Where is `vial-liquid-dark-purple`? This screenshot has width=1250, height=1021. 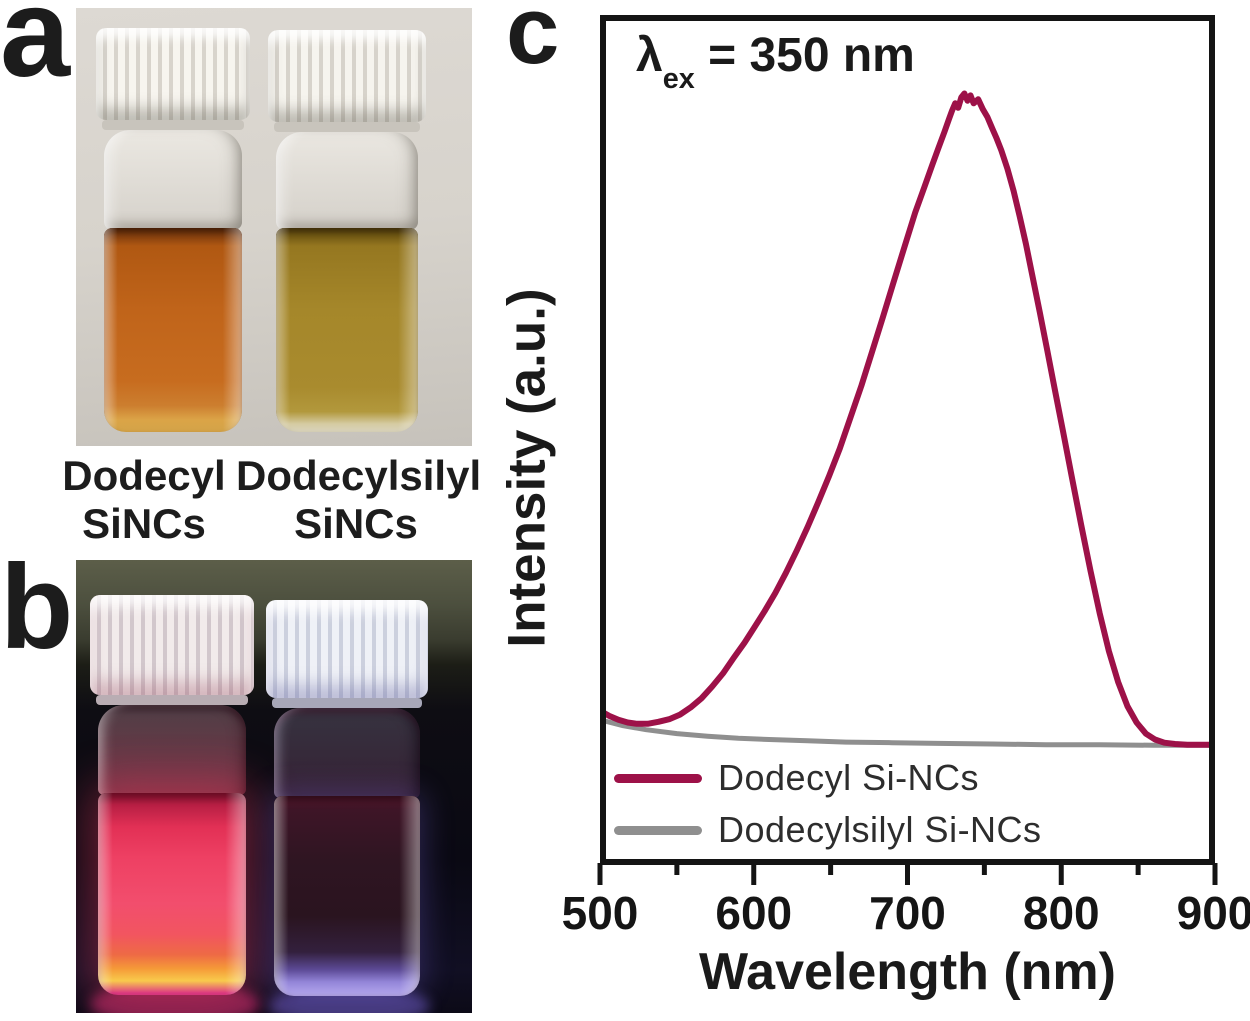
vial-liquid-dark-purple is located at coordinates (347, 896).